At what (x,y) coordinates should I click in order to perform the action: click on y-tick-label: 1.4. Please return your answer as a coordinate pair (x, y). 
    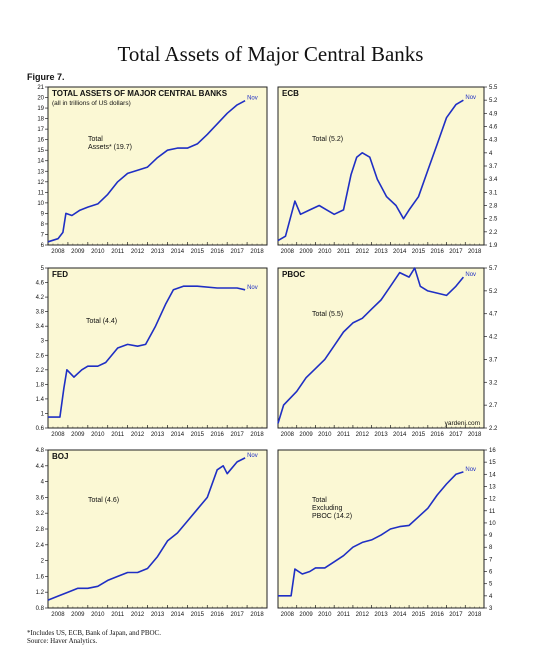
    Looking at the image, I should click on (40, 400).